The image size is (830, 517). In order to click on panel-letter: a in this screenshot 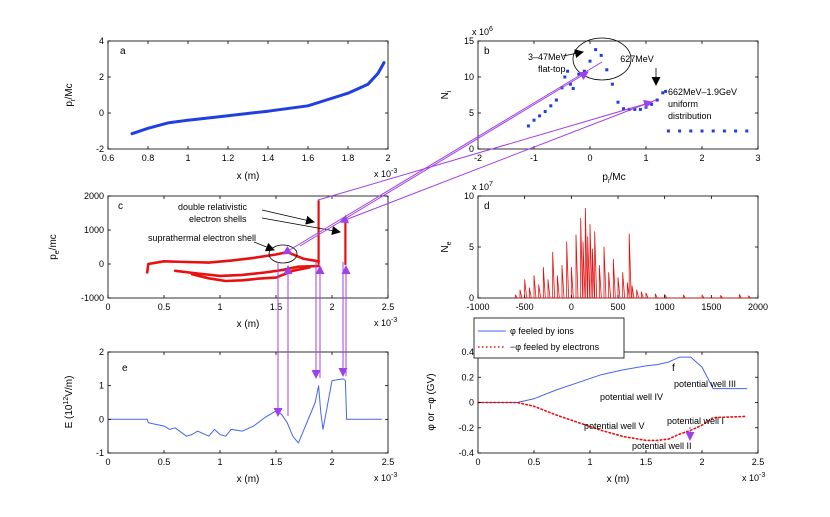, I will do `click(123, 51)`.